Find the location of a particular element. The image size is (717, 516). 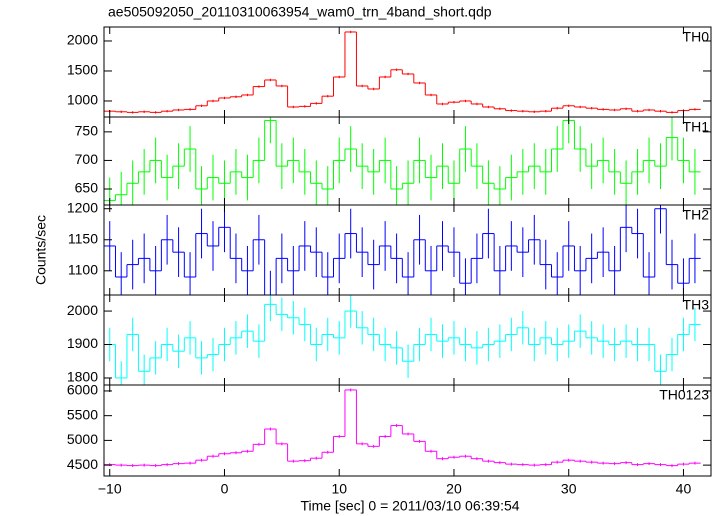

x-tick-label: 40 is located at coordinates (684, 489).